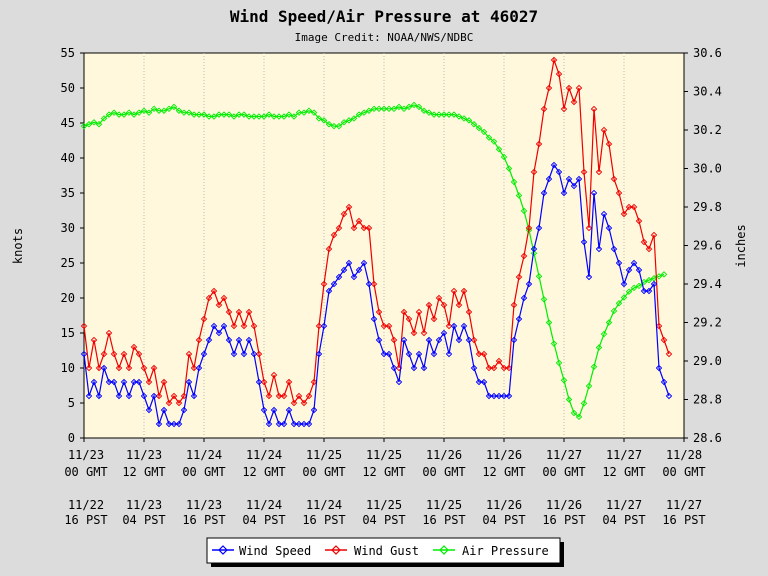  I want to click on x-tick-label-pst-time: 16 PST, so click(85, 520).